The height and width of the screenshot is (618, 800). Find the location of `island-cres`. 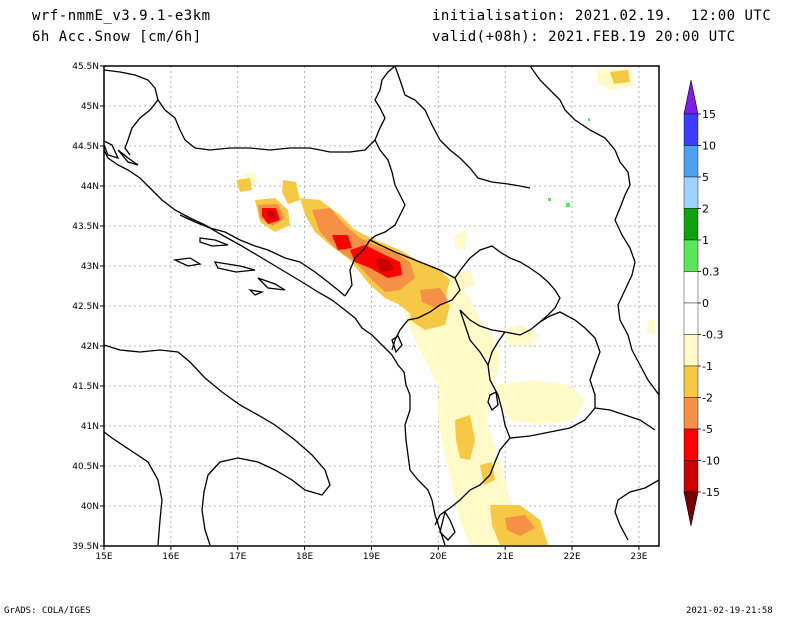

island-cres is located at coordinates (112, 150).